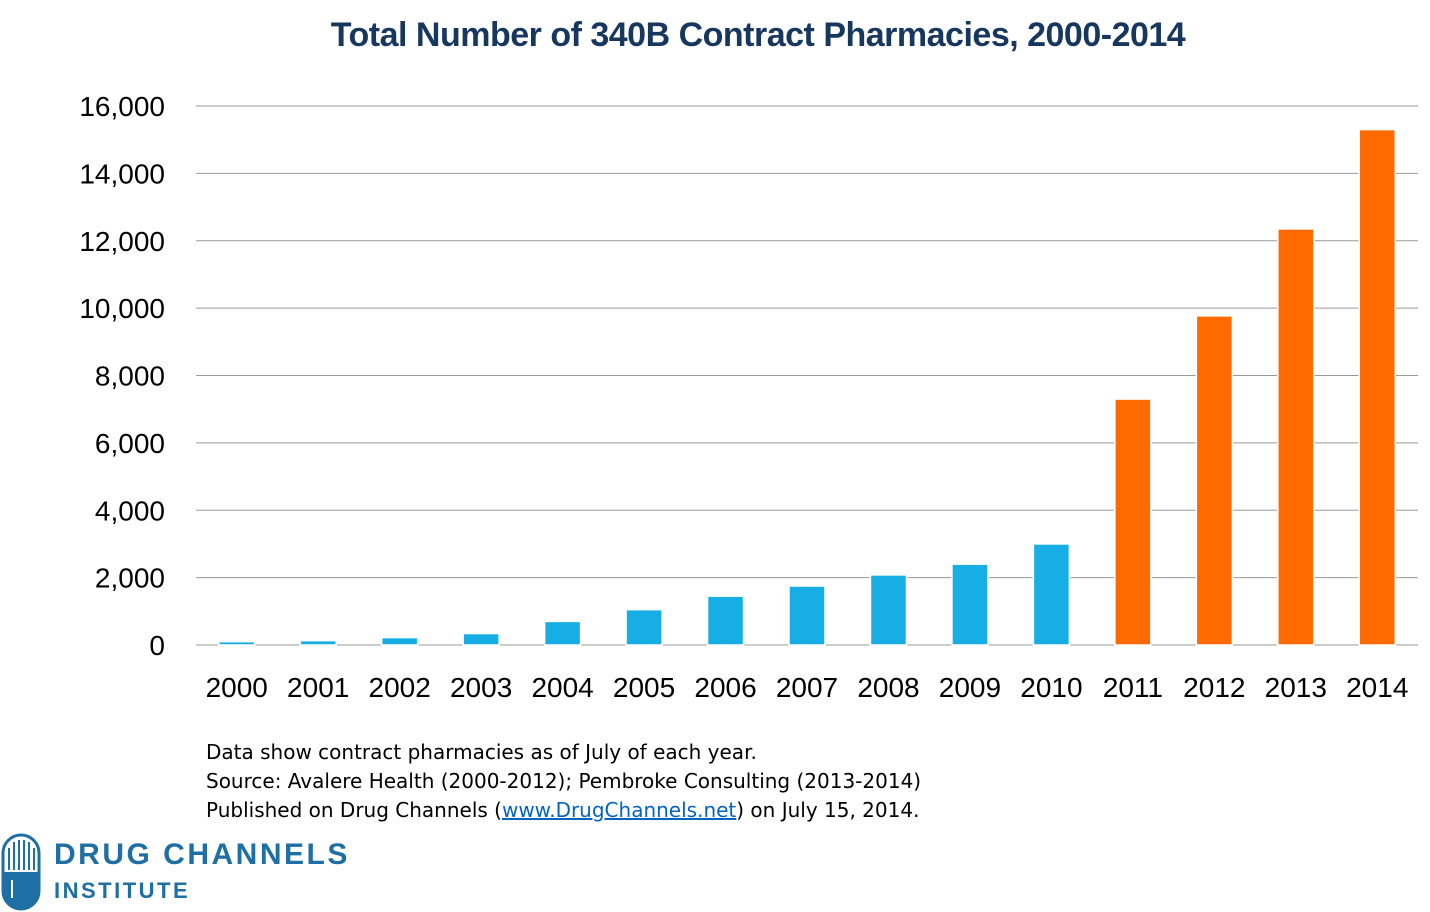 The width and height of the screenshot is (1430, 912). I want to click on x-tick-label: 2010, so click(1051, 687).